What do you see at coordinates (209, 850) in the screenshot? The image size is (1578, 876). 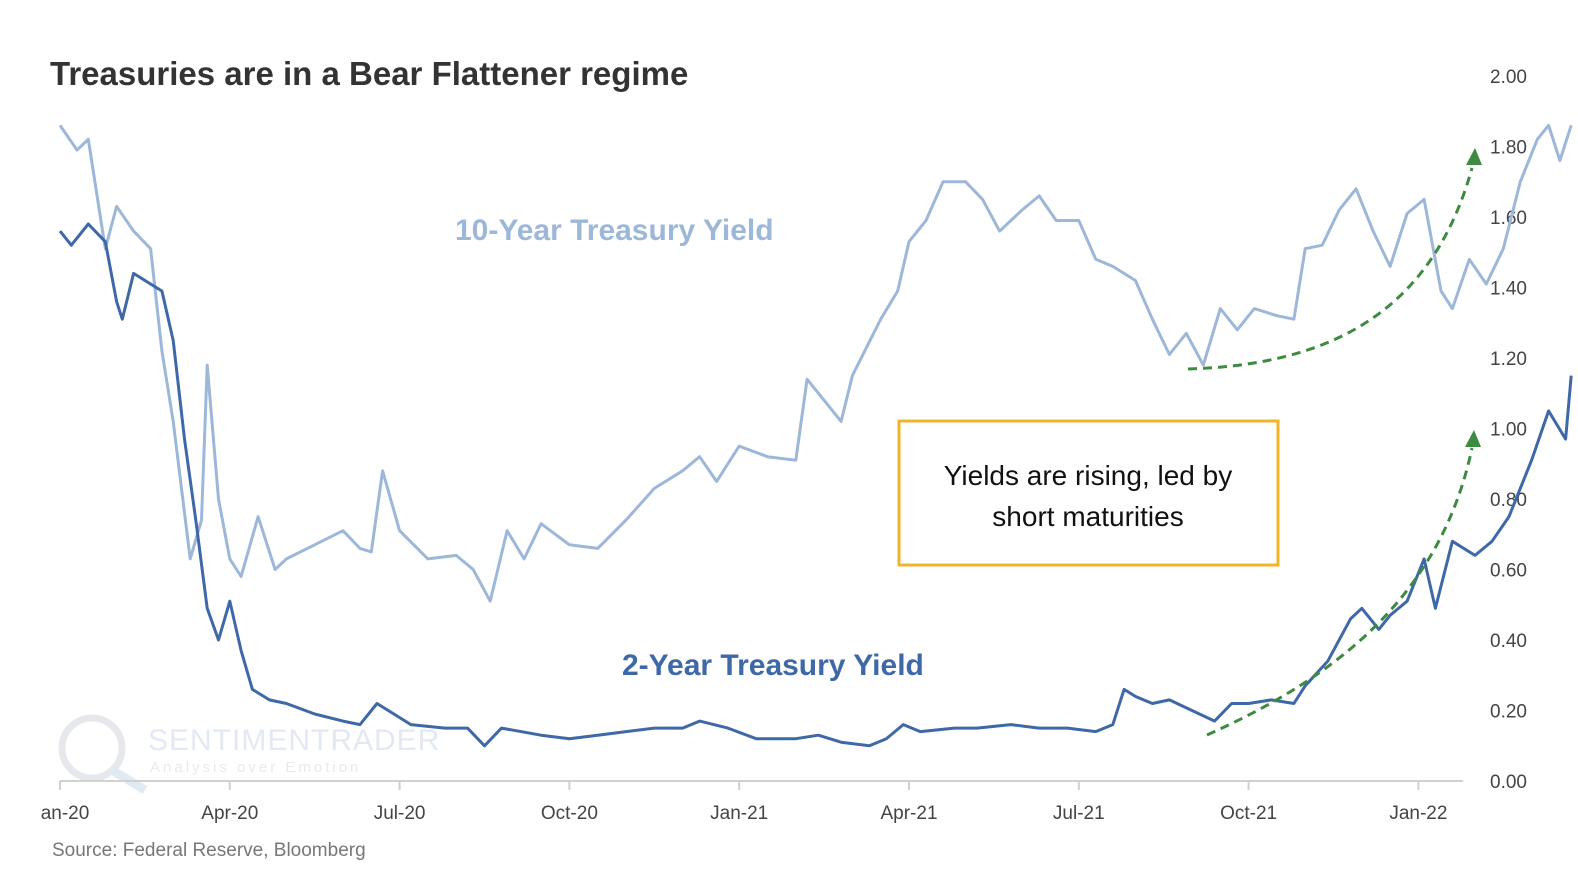 I see `source-note: Source: Federal Reserve, Bloomberg` at bounding box center [209, 850].